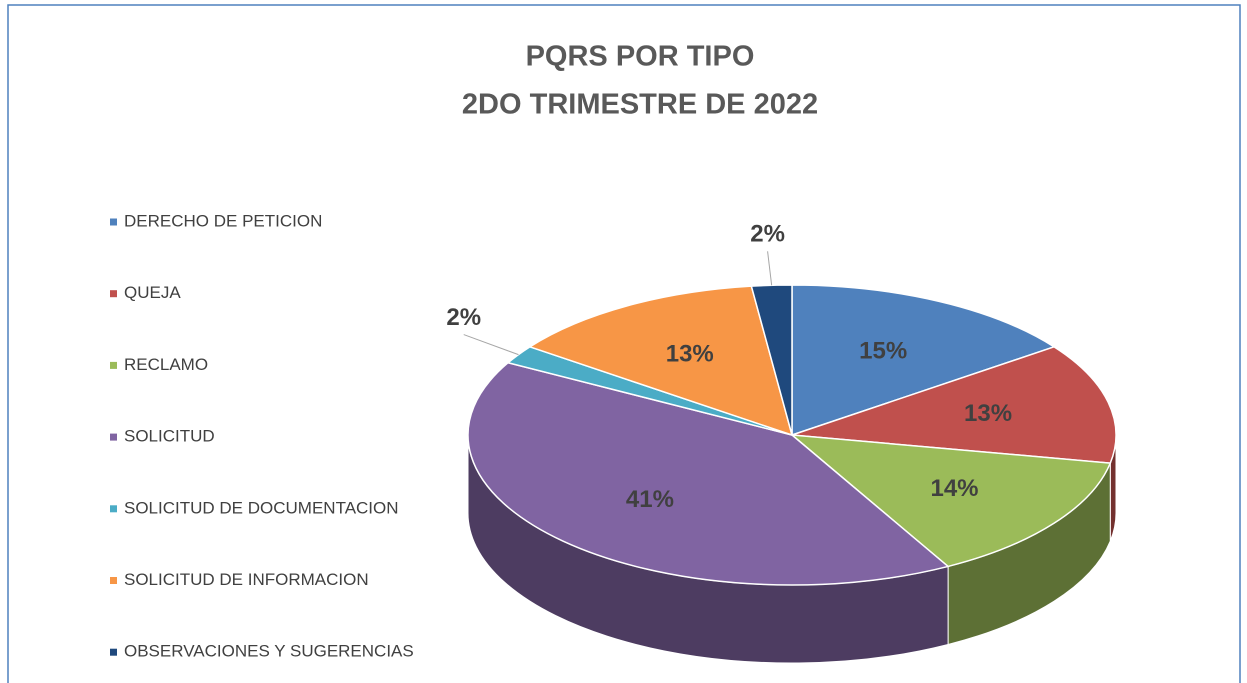 The height and width of the screenshot is (683, 1247). What do you see at coordinates (650, 499) in the screenshot?
I see `data-label: 41%` at bounding box center [650, 499].